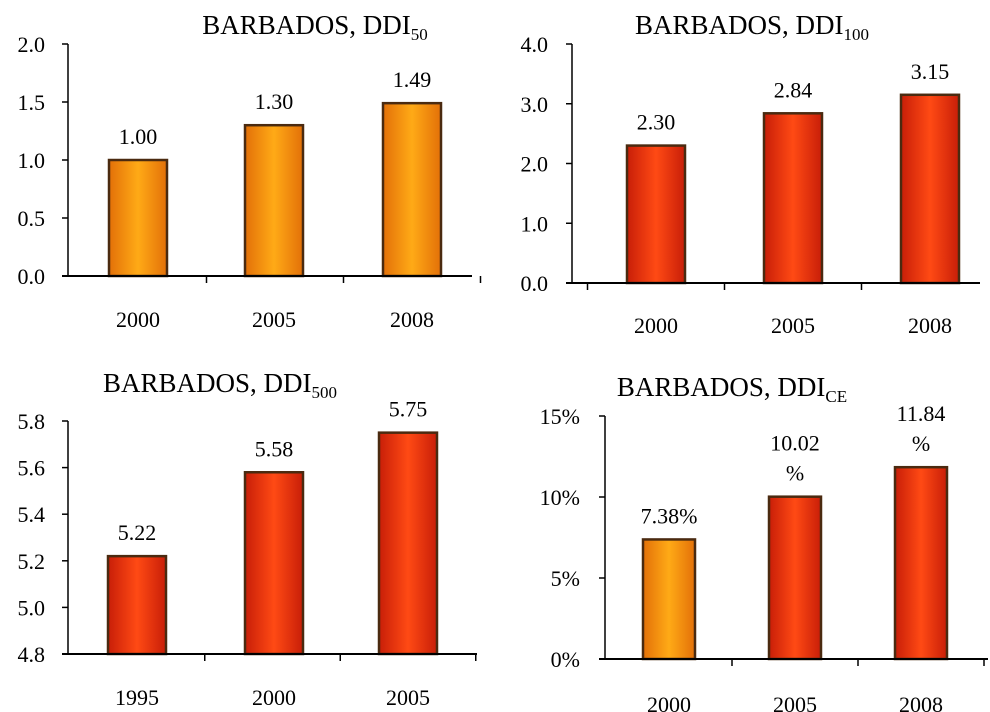  Describe the element at coordinates (32, 561) in the screenshot. I see `y-tick-label: 5.2` at that location.